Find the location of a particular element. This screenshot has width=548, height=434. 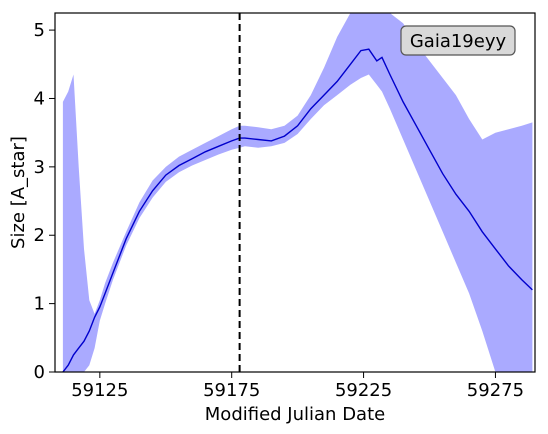

y-tick-label: 3 is located at coordinates (39, 167).